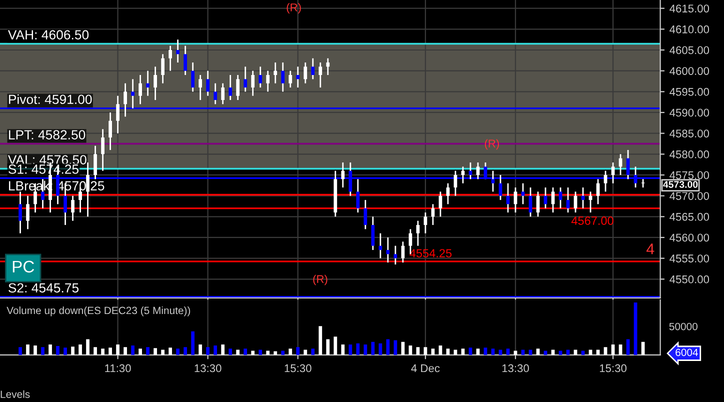 The image size is (724, 402). I want to click on y-tick-label: 4580.00, so click(690, 154).